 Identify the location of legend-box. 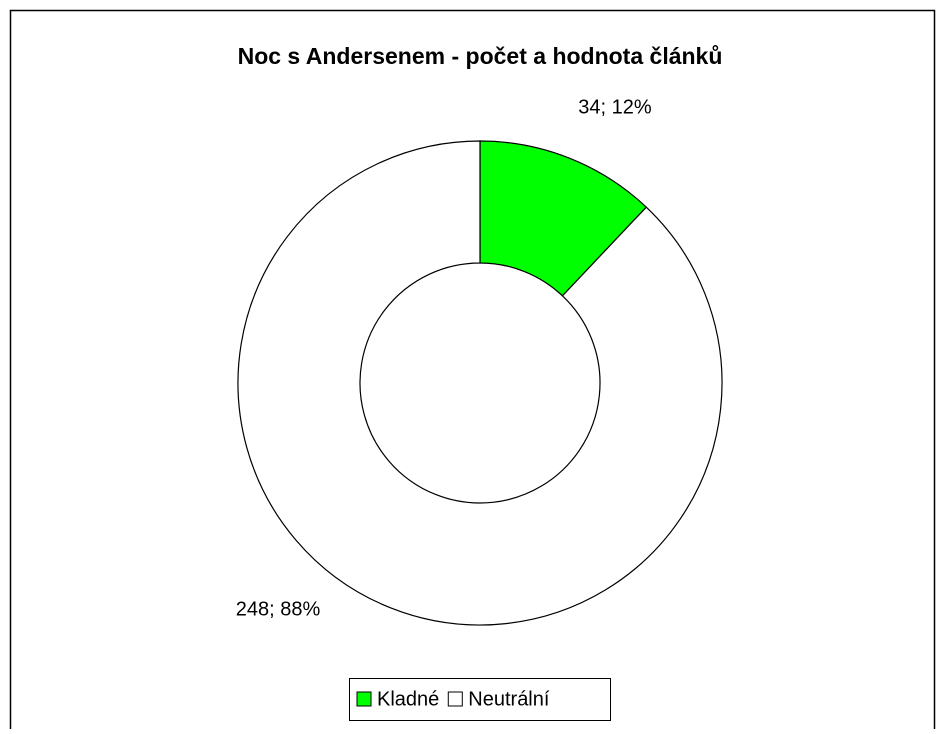
(480, 699).